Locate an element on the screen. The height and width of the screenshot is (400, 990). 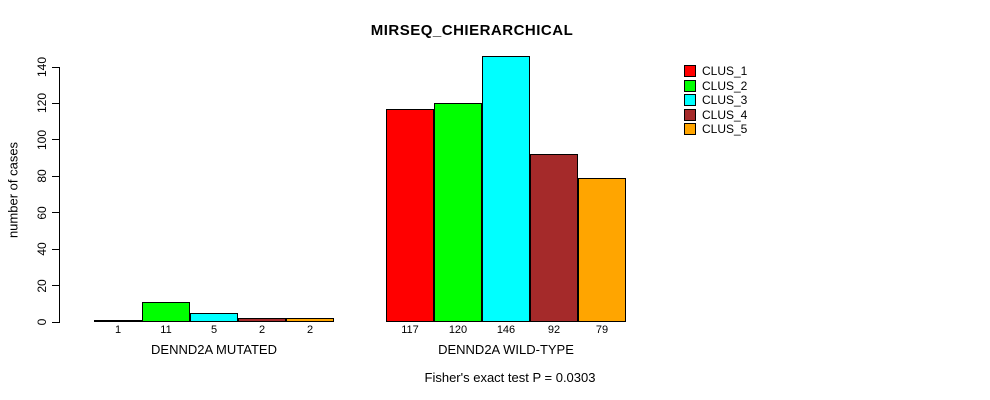
bar-clus_3-mutated is located at coordinates (214, 317).